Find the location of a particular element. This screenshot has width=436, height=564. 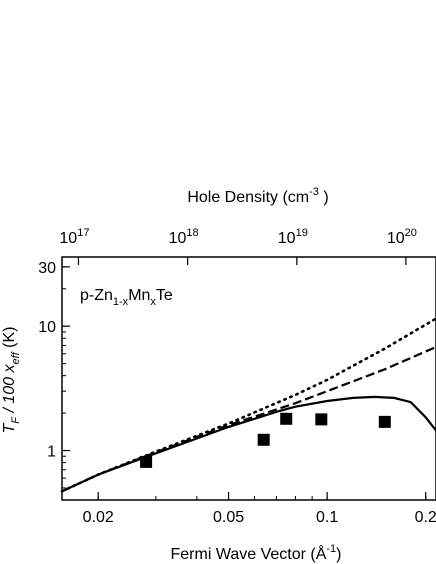

y-tick-label: 10 is located at coordinates (47, 327).